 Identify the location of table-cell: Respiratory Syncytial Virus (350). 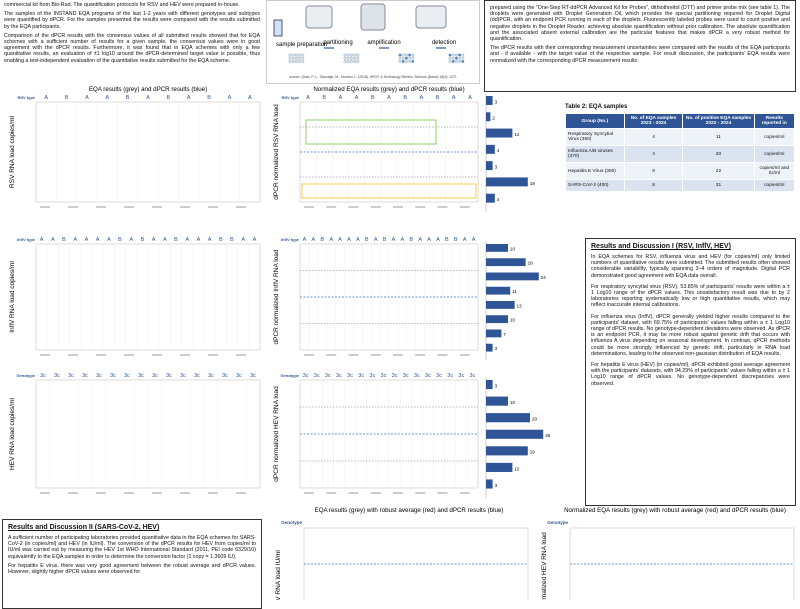
(595, 137).